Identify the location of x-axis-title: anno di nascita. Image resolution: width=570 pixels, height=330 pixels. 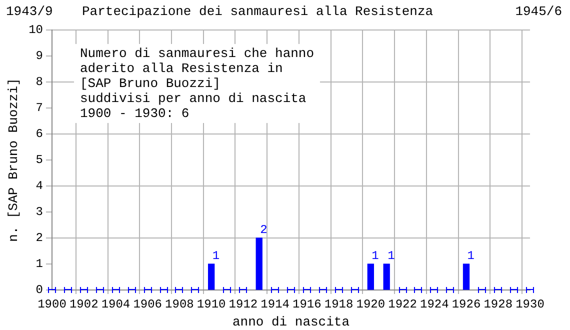
(291, 322).